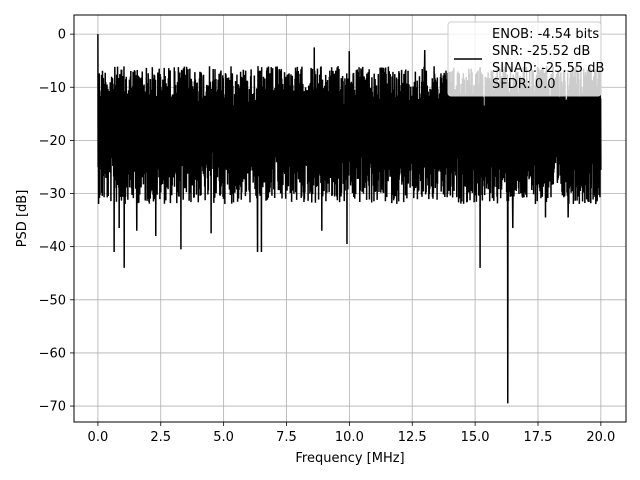 The width and height of the screenshot is (640, 480). Describe the element at coordinates (541, 51) in the screenshot. I see `legend-entry-snr: SNR: -25.52 dB` at that location.